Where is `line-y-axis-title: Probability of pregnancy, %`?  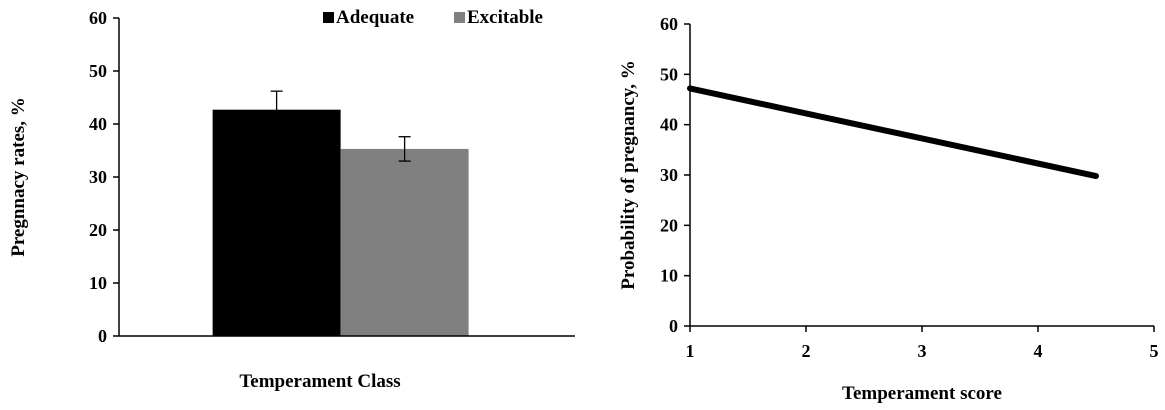
line-y-axis-title: Probability of pregnancy, % is located at coordinates (628, 174).